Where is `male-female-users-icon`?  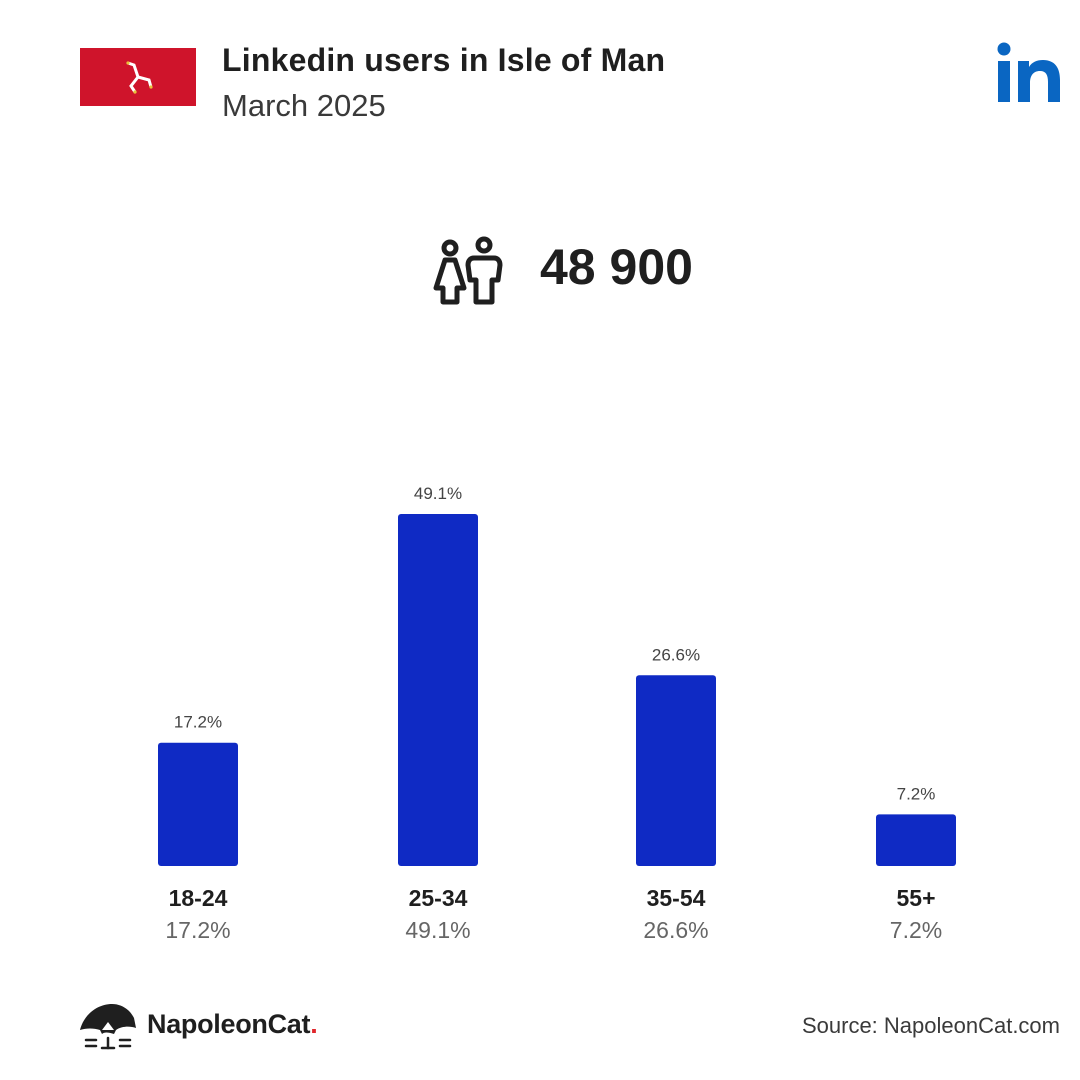
male-female-users-icon is located at coordinates (468, 270).